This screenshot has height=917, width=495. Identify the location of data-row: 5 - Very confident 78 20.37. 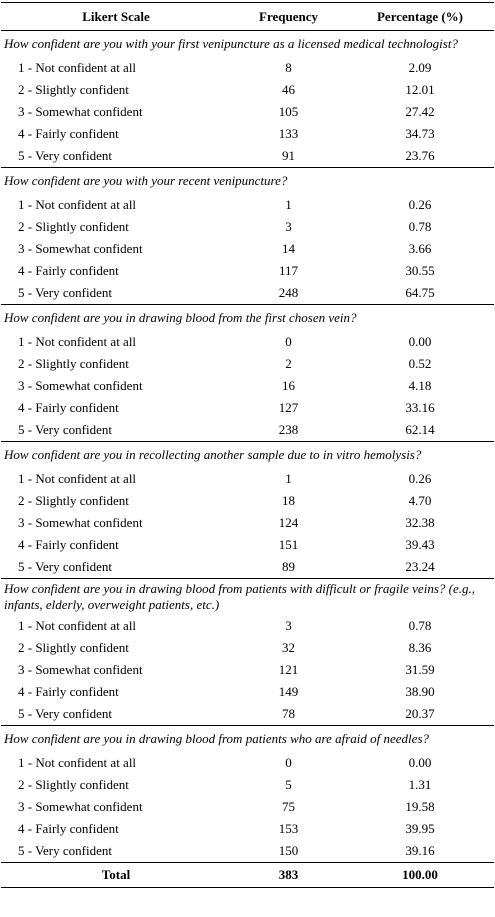
(247, 714).